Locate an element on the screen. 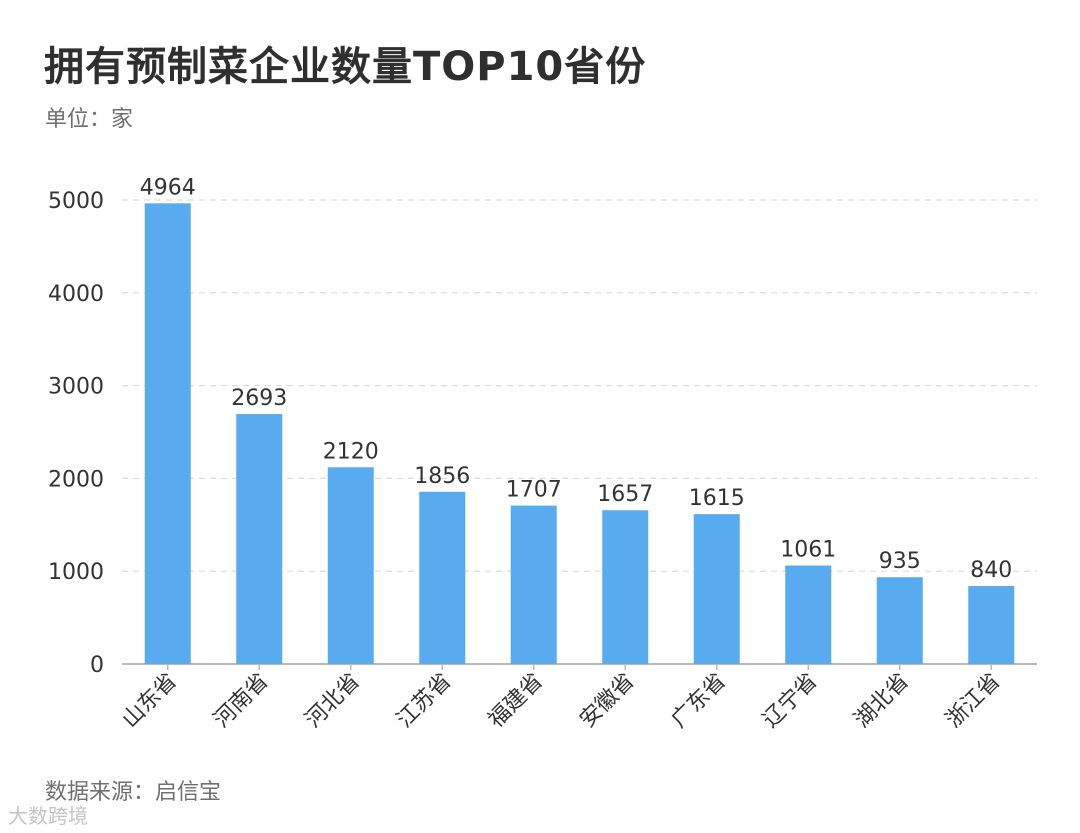 The image size is (1080, 833). x-tick-label: 河北省 is located at coordinates (333, 701).